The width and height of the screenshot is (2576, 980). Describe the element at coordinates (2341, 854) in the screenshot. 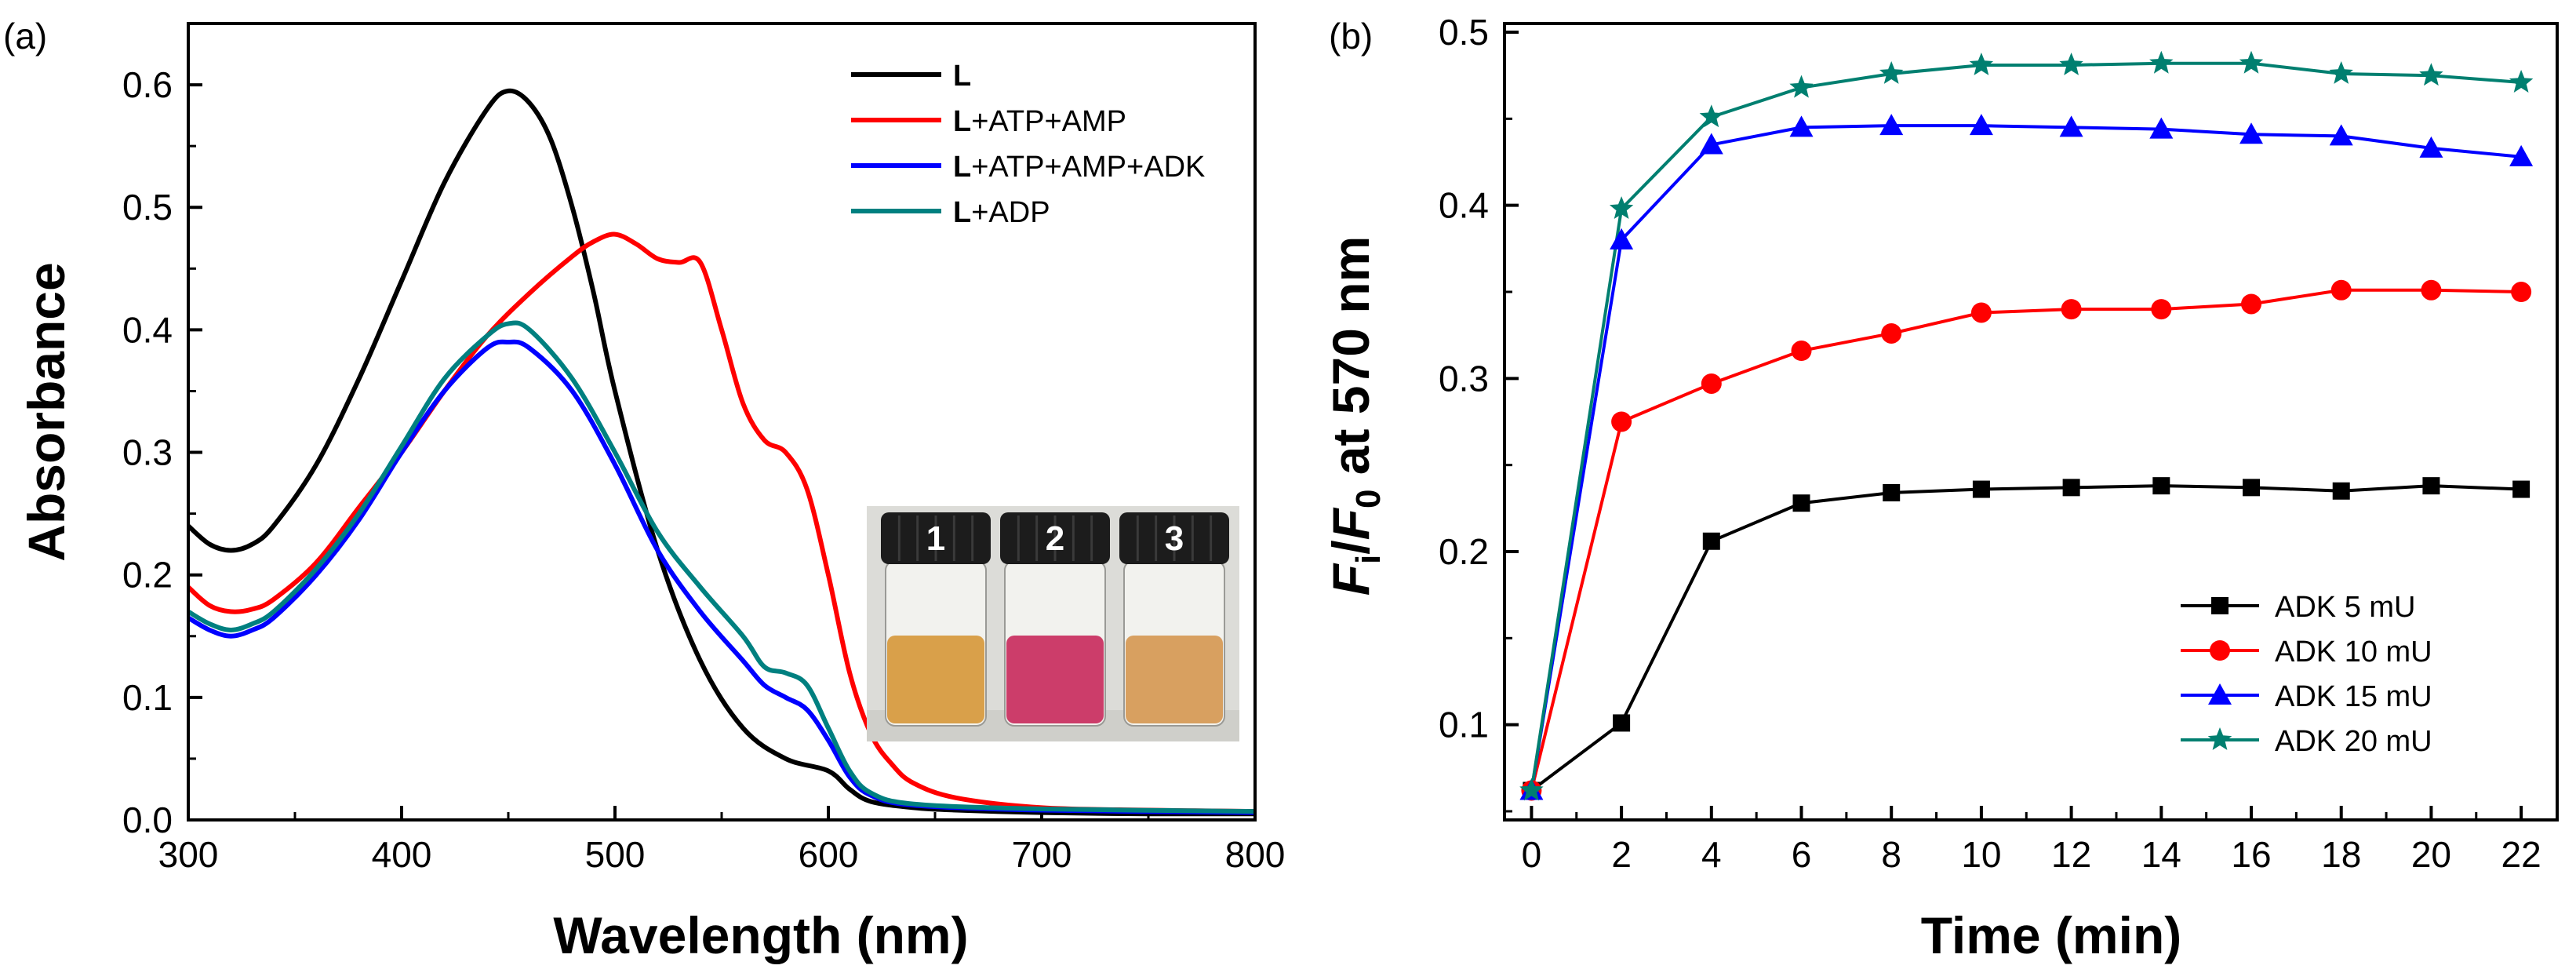

I see `panel-b-x-tick-label: 18` at that location.